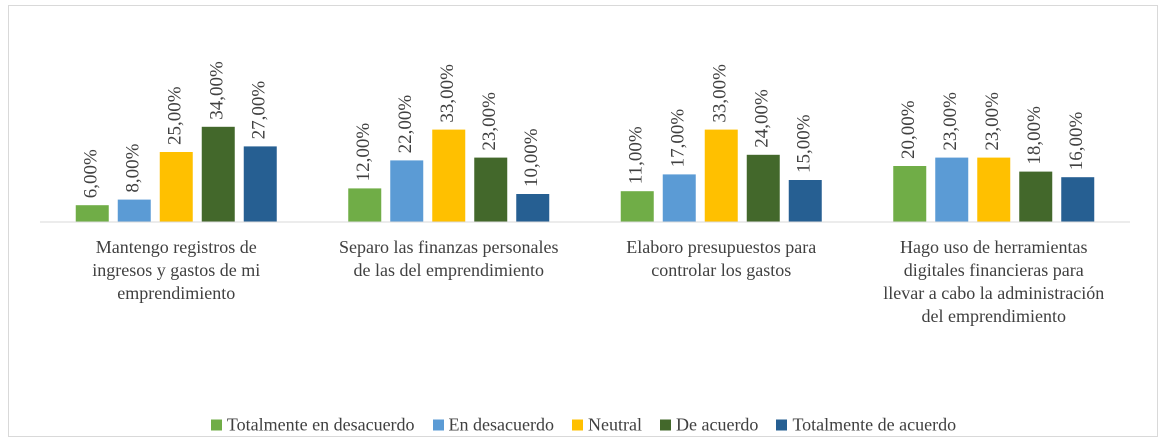 The image size is (1167, 443). What do you see at coordinates (91, 173) in the screenshot?
I see `value-label: 6,00%` at bounding box center [91, 173].